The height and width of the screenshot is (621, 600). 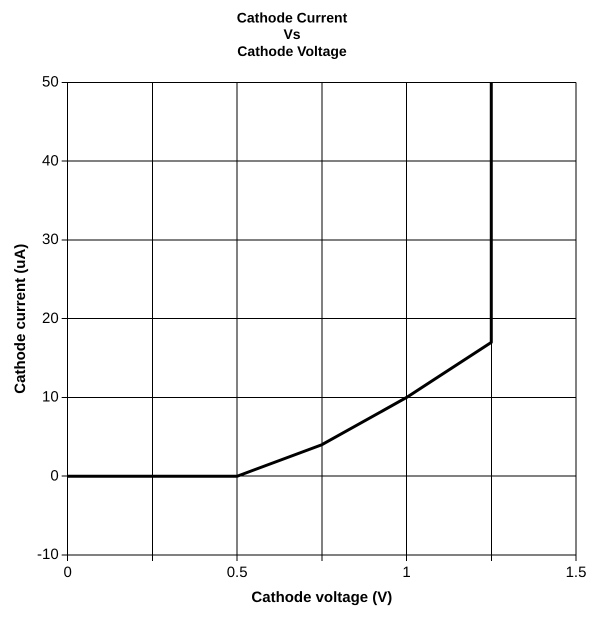 I want to click on y-axis-title: Cathode current (uA), so click(x=21, y=319).